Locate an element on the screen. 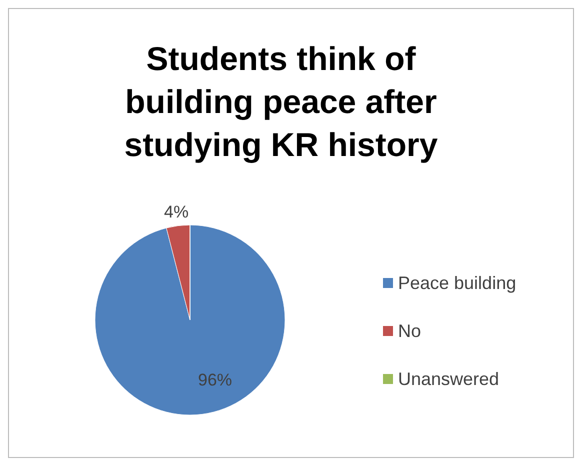 The image size is (582, 466). legend-label: Unanswered is located at coordinates (449, 379).